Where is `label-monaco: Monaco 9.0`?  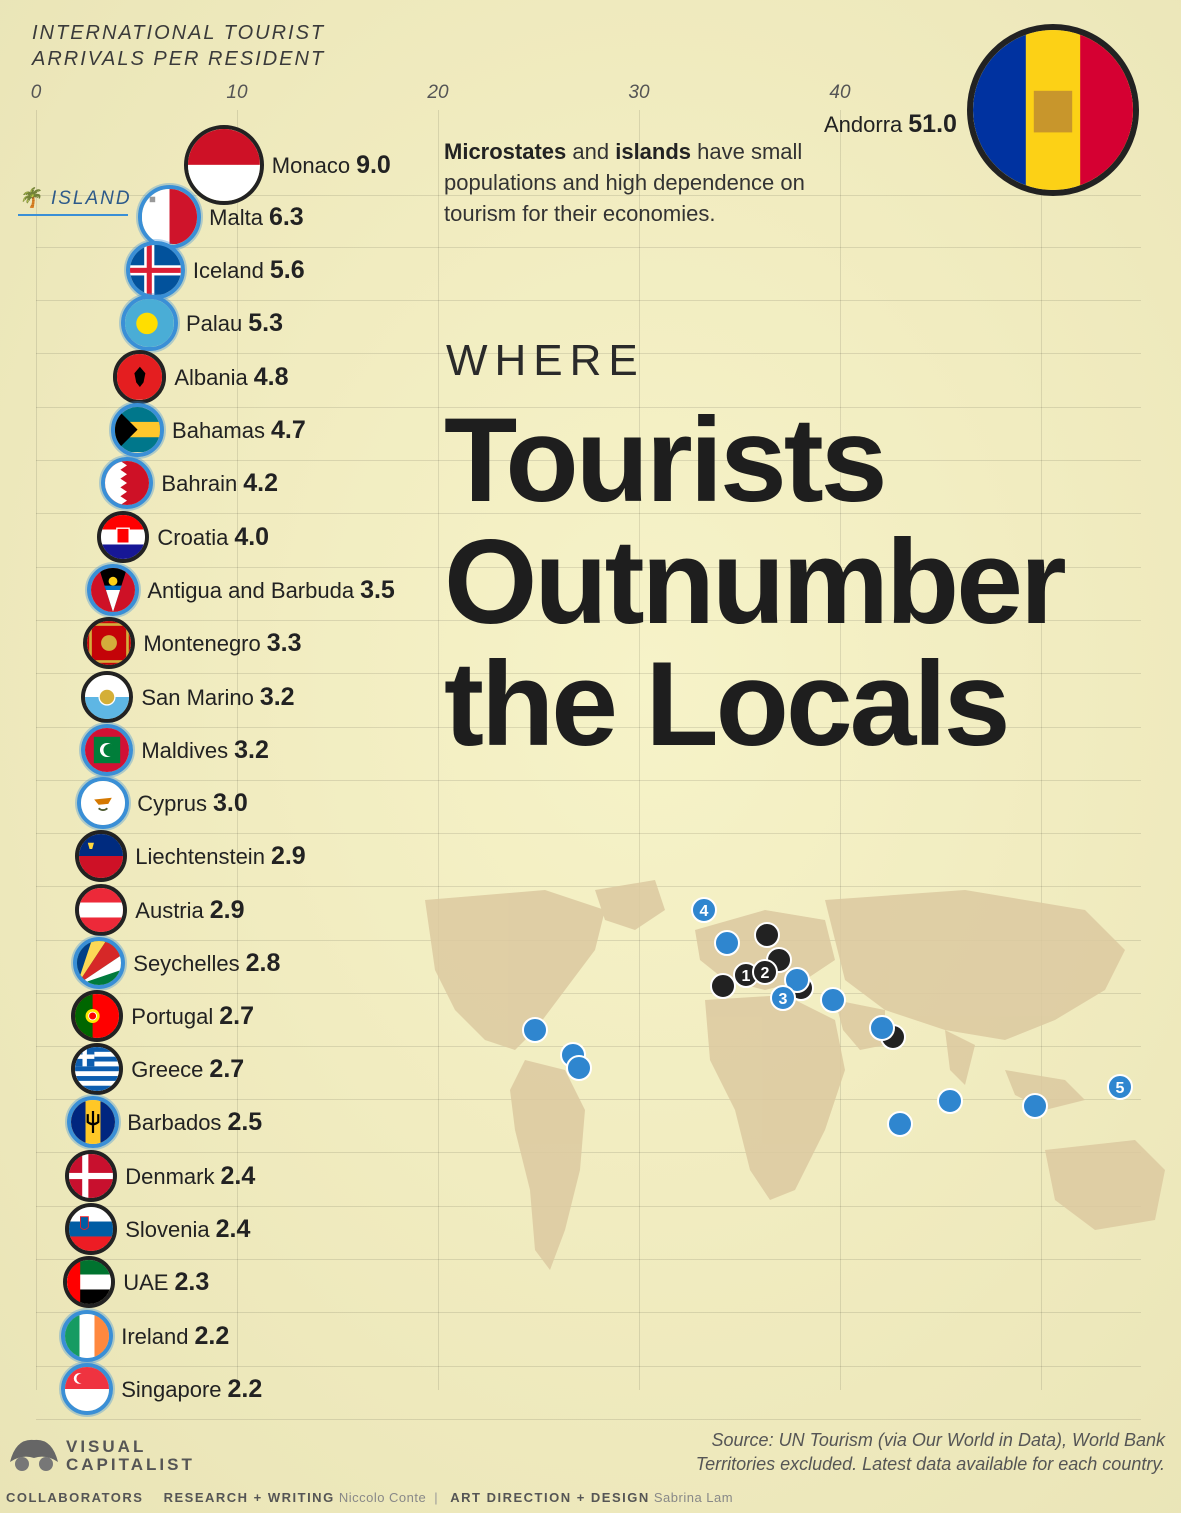 label-monaco: Monaco 9.0 is located at coordinates (331, 165).